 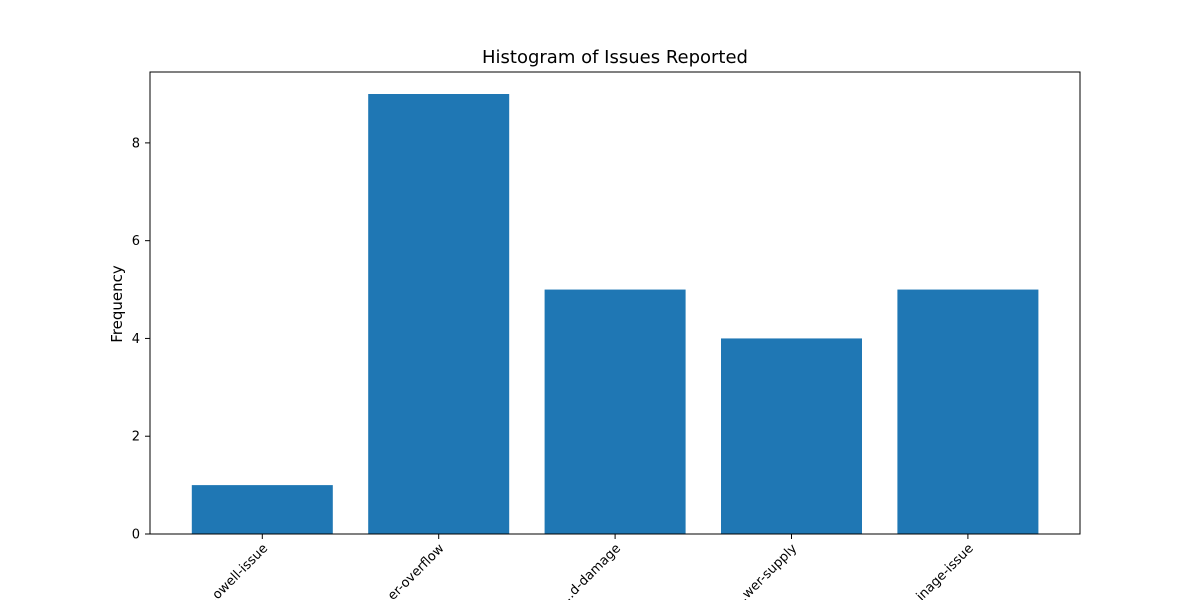 I want to click on y-axis-label: Frequency, so click(x=117, y=304).